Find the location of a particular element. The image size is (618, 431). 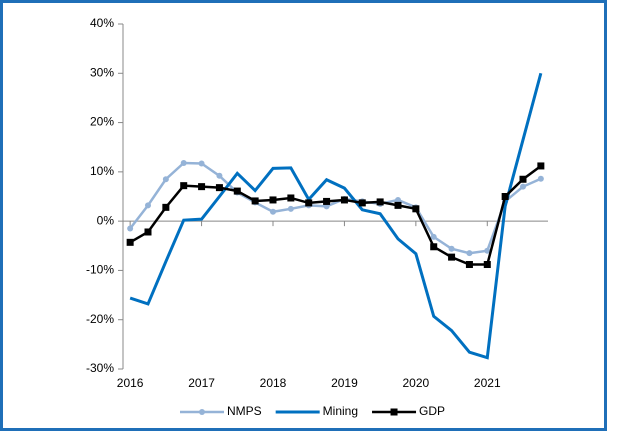

x-tick-label: 2018 is located at coordinates (273, 383).